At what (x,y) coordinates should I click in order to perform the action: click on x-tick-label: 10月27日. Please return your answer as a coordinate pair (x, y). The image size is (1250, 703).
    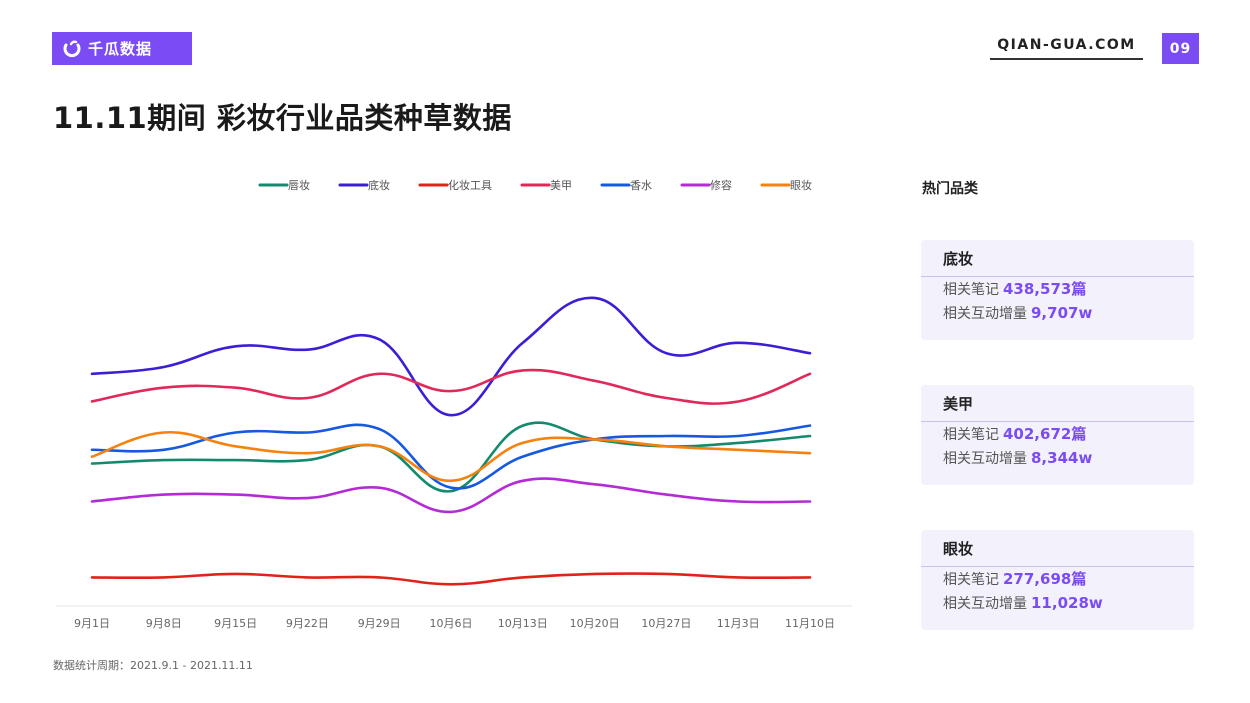
    Looking at the image, I should click on (666, 623).